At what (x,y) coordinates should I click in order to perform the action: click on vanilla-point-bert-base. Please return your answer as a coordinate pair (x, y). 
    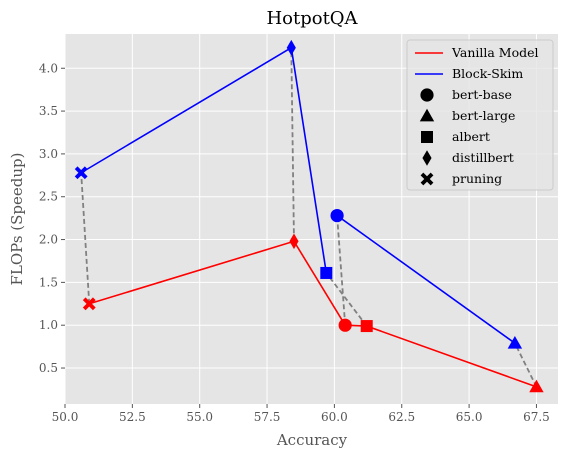
    Looking at the image, I should click on (345, 325).